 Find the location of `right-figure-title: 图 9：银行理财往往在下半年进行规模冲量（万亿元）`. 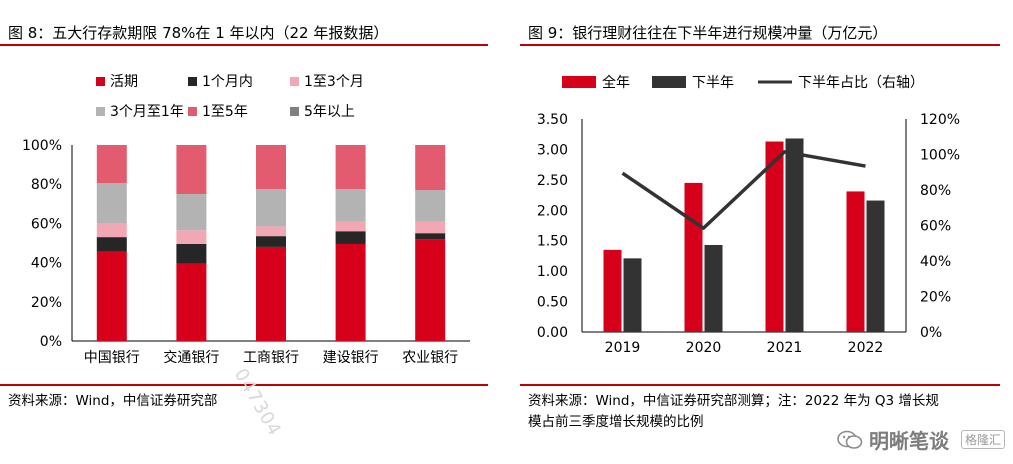

right-figure-title: 图 9：银行理财往往在下半年进行规模冲量（万亿元） is located at coordinates (708, 33).